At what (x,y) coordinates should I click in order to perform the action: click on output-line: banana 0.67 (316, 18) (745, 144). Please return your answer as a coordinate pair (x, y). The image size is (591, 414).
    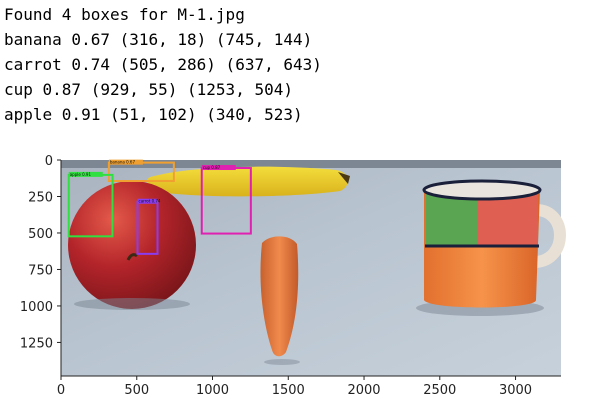
    Looking at the image, I should click on (158, 39).